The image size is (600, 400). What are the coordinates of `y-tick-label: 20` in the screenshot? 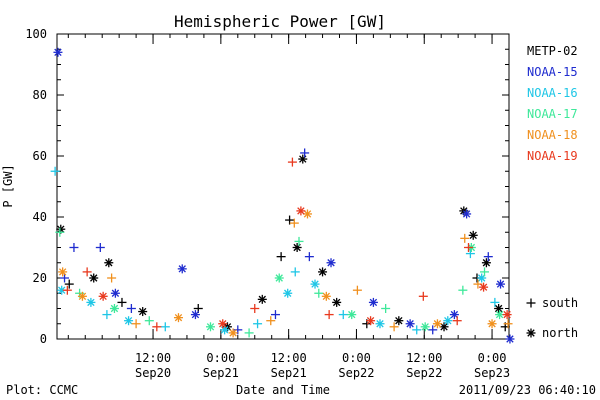 It's located at (40, 278).